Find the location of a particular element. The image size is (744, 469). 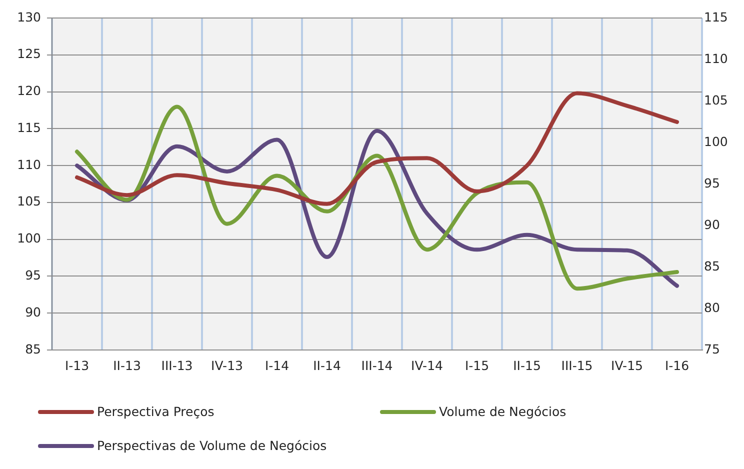

x-tick-label: III-14 is located at coordinates (377, 365).